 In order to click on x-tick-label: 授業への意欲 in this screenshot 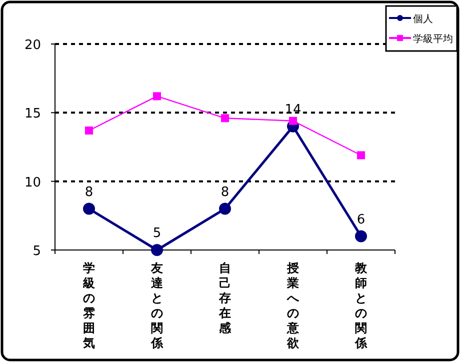, I will do `click(293, 305)`.